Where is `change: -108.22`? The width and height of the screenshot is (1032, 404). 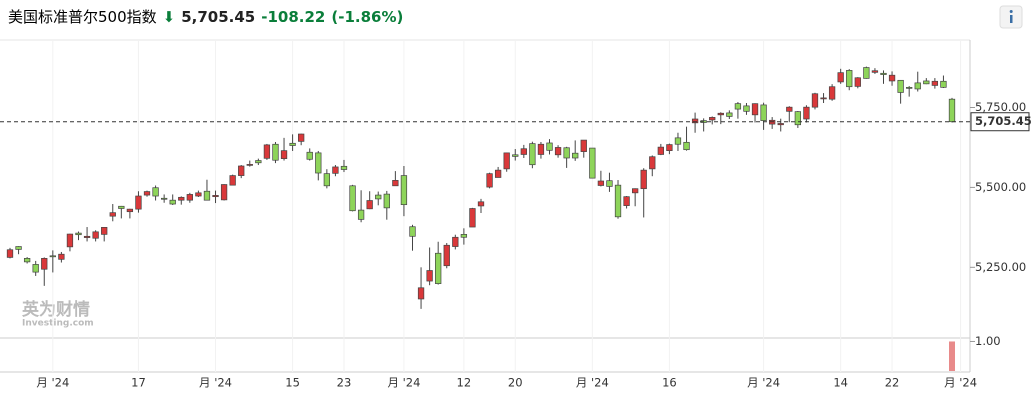
change: -108.22 is located at coordinates (293, 17).